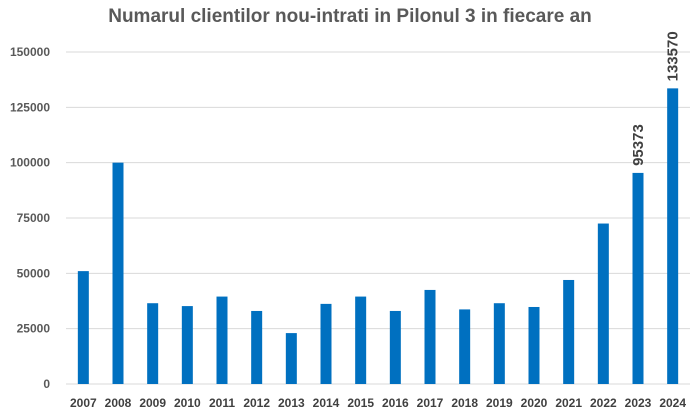  What do you see at coordinates (638, 145) in the screenshot?
I see `data-label-2023: 95373` at bounding box center [638, 145].